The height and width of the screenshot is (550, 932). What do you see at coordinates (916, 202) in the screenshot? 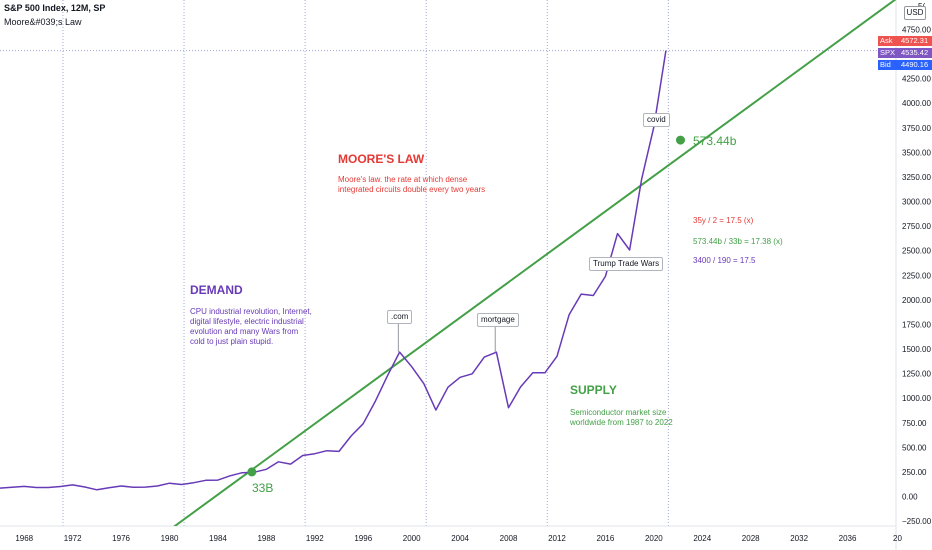
I see `y-tick-label: 3000.00` at bounding box center [916, 202].